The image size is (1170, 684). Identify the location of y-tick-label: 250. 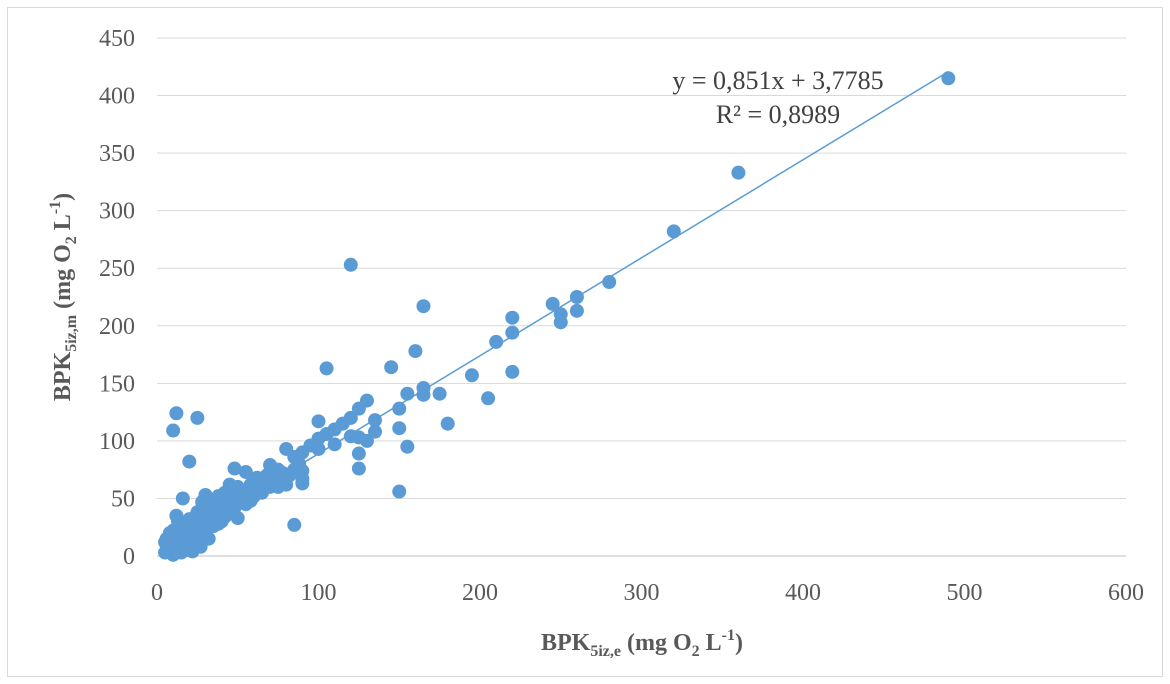
(117, 269).